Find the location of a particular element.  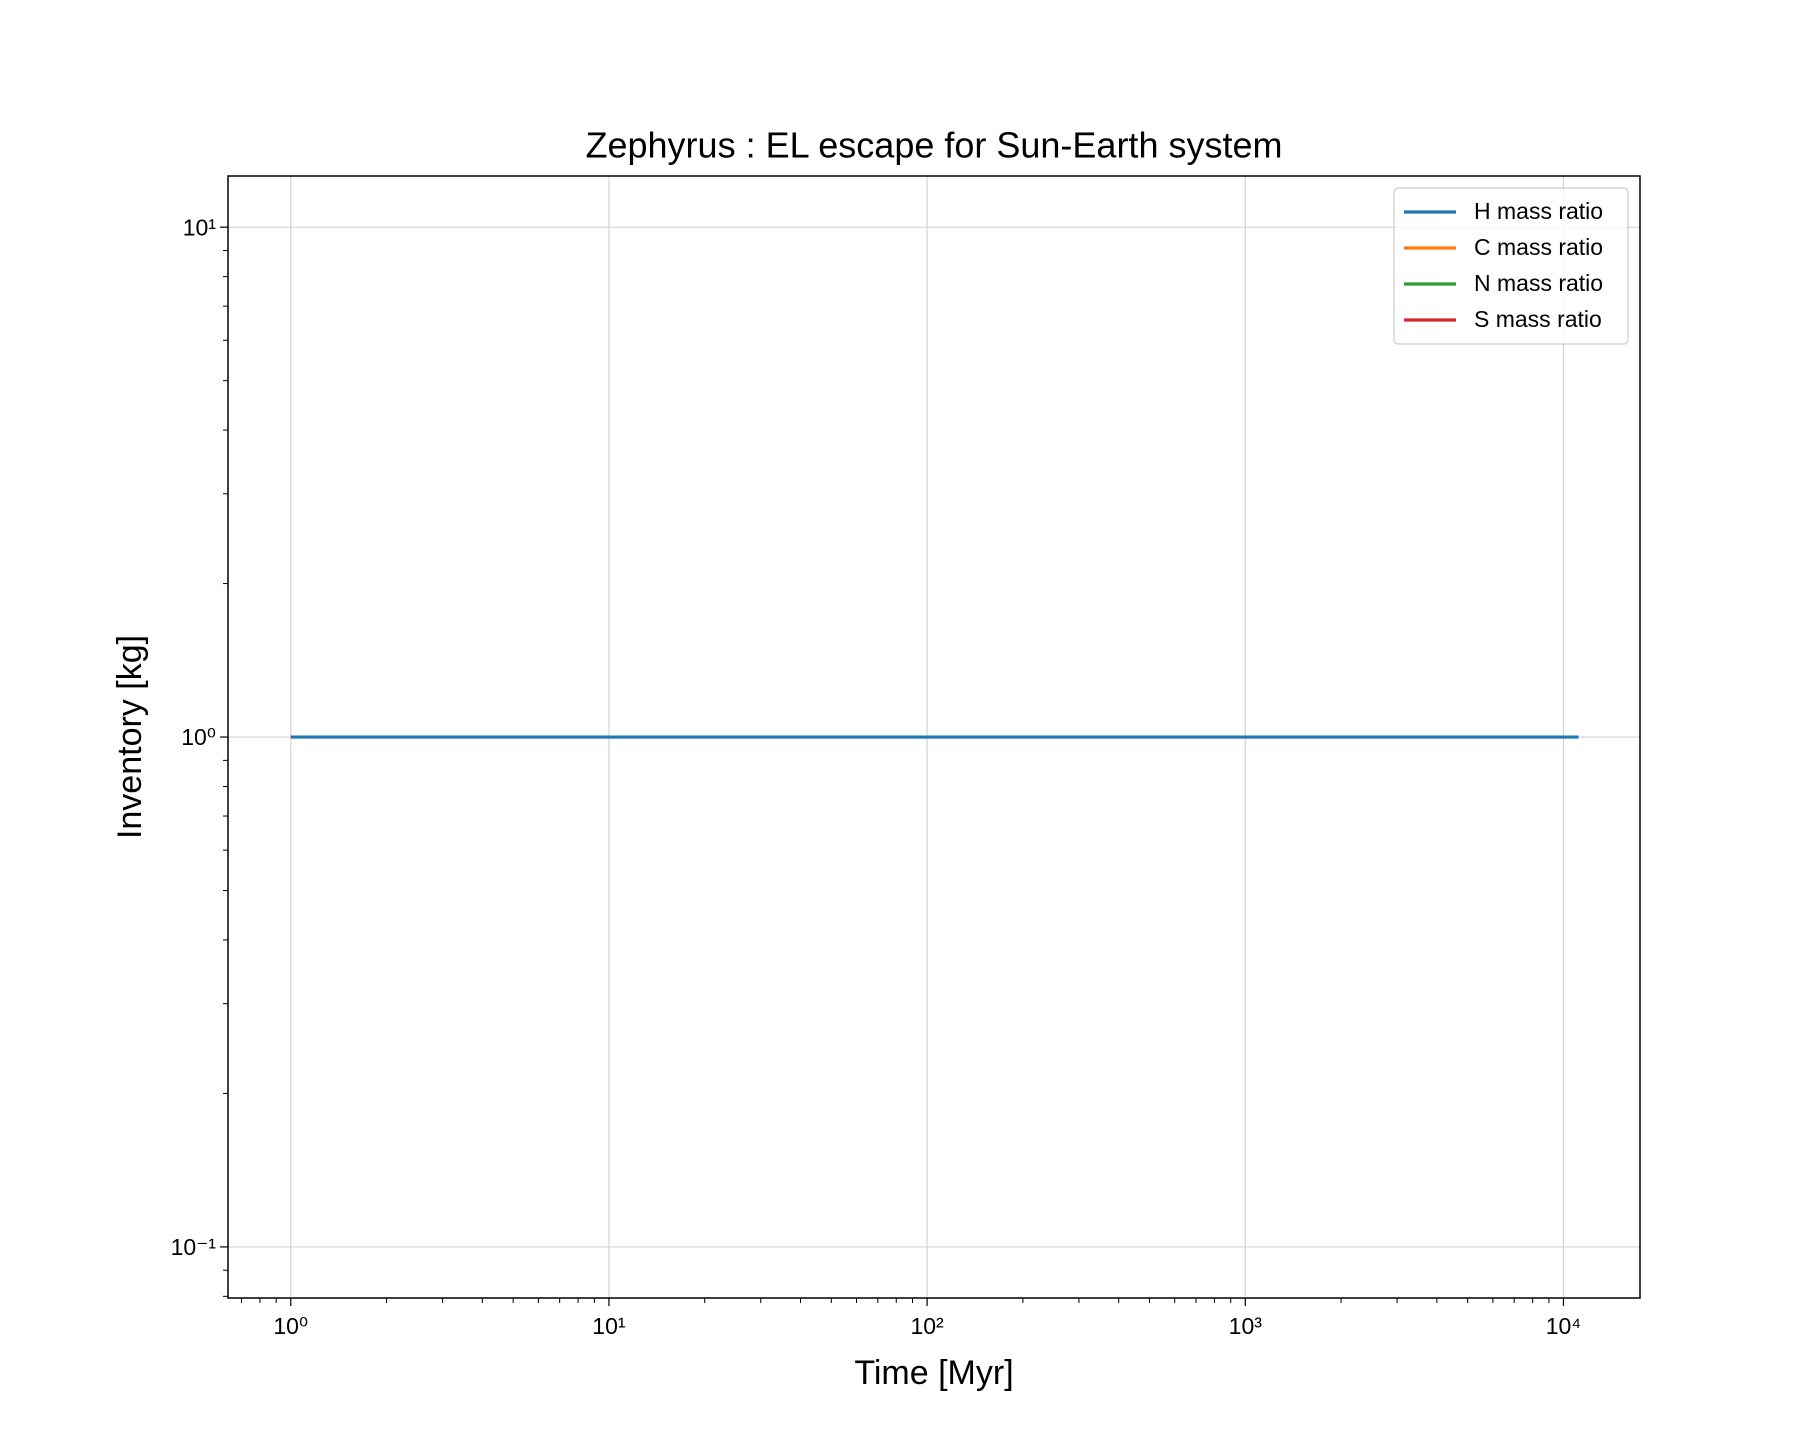

x-tick-label: 10⁴ is located at coordinates (1563, 1326).